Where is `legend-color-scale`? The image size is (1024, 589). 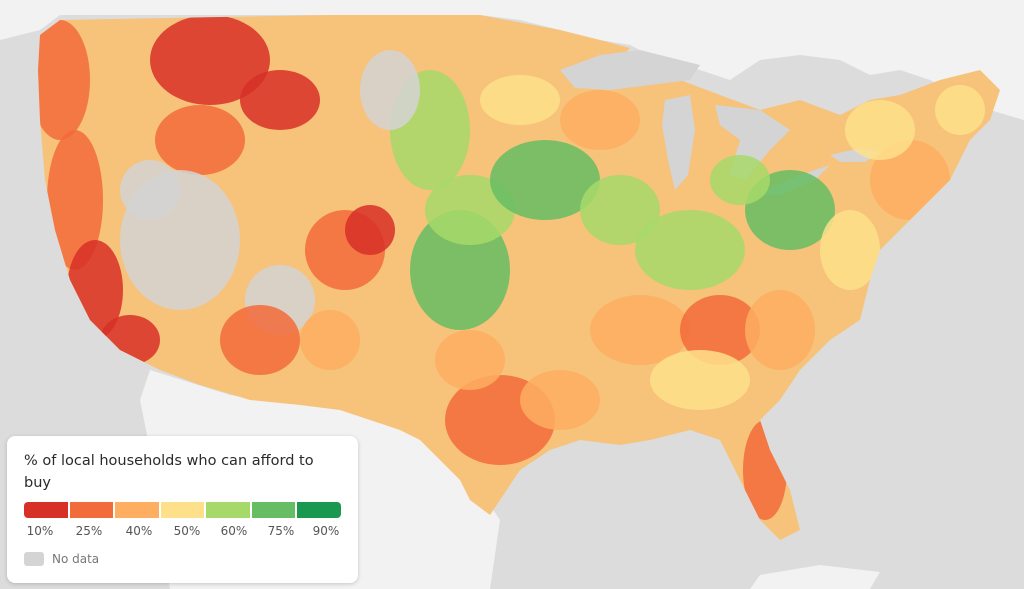
legend-color-scale is located at coordinates (182, 510).